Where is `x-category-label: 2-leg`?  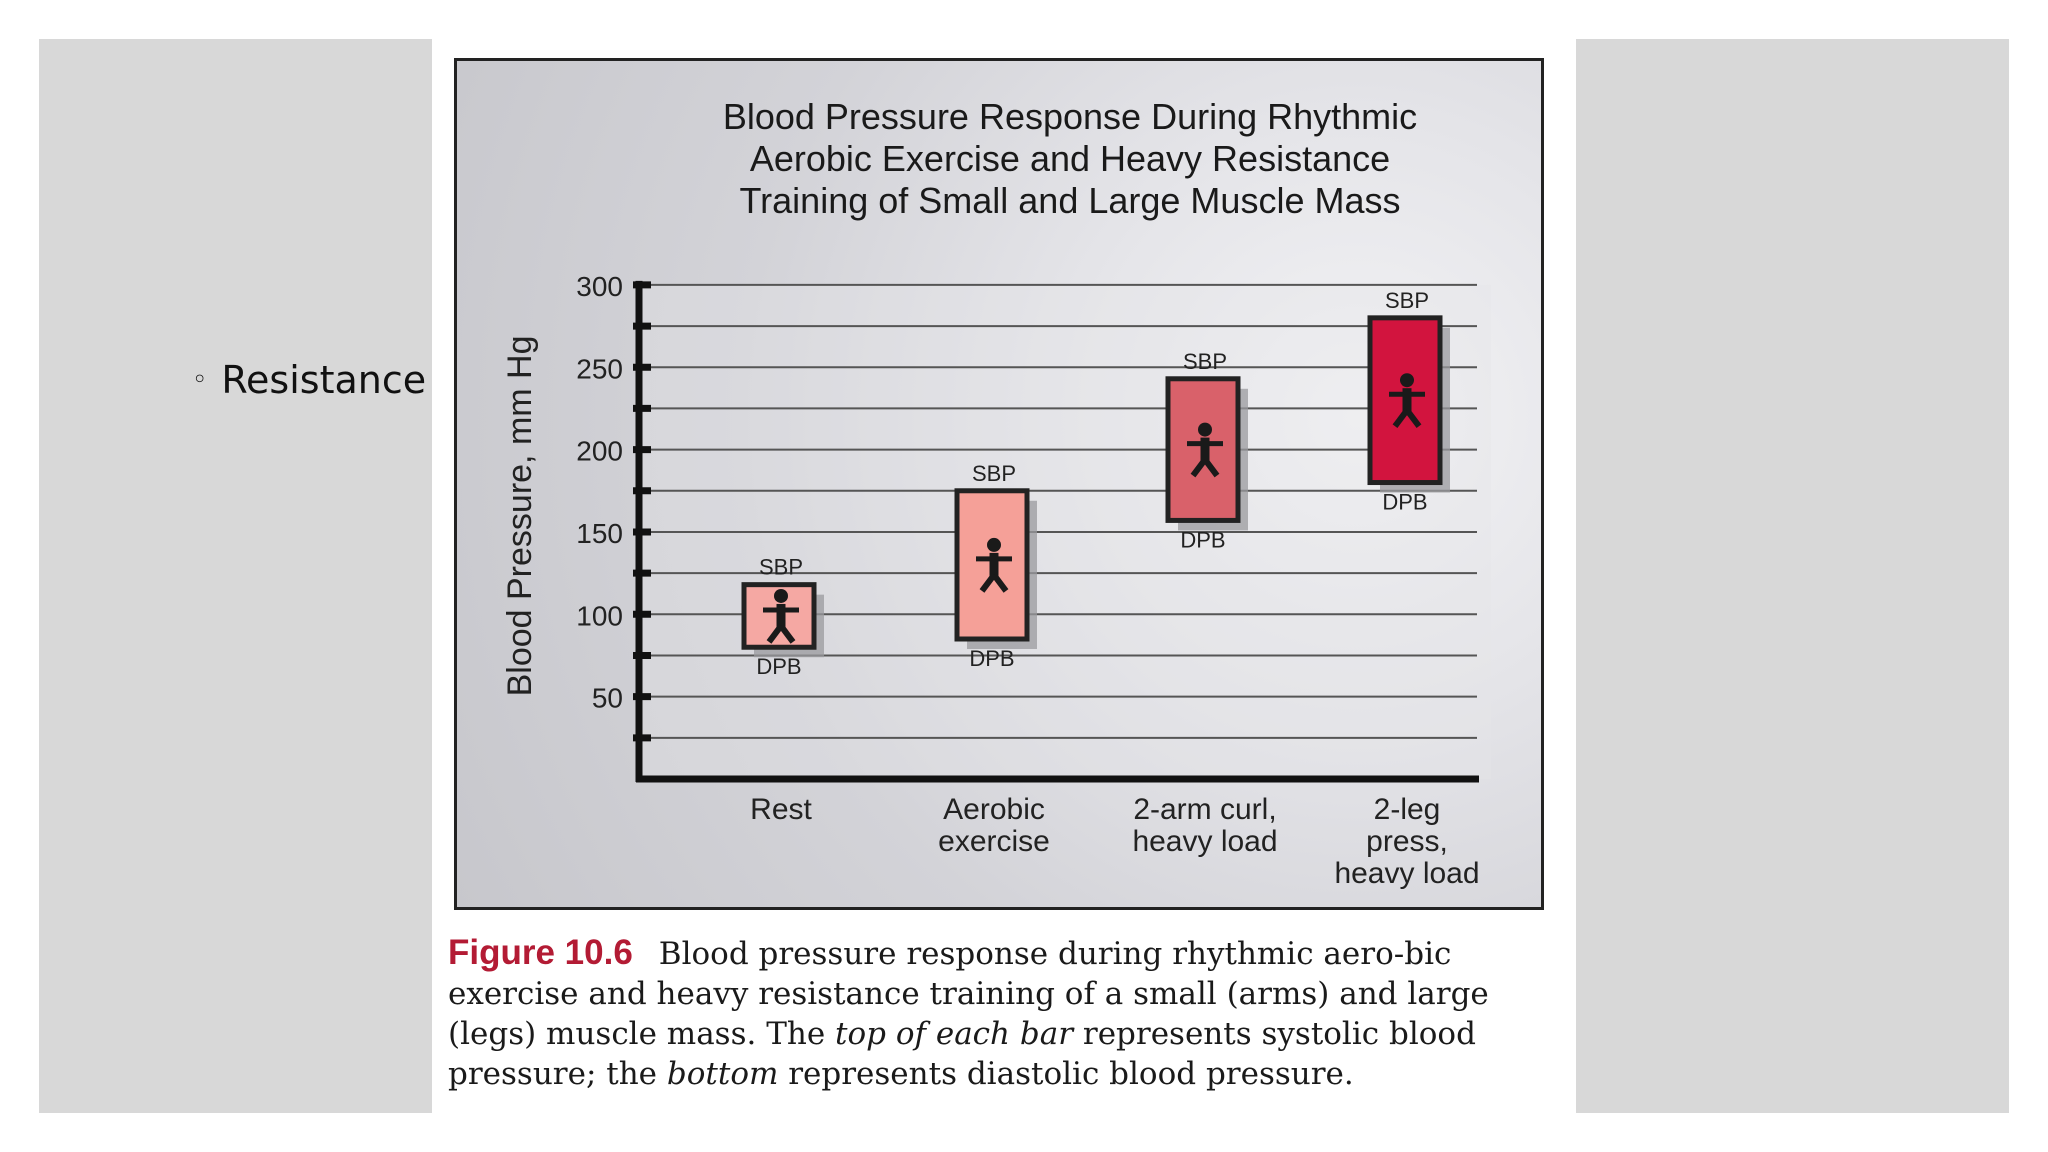 x-category-label: 2-leg is located at coordinates (1407, 809).